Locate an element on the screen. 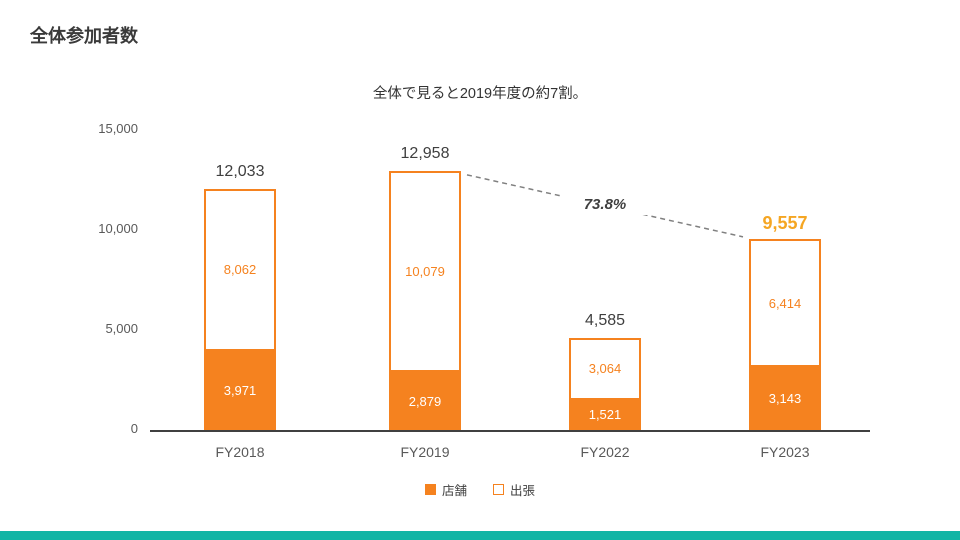 Image resolution: width=960 pixels, height=540 pixels. legend-swatch-filled-icon is located at coordinates (430, 489).